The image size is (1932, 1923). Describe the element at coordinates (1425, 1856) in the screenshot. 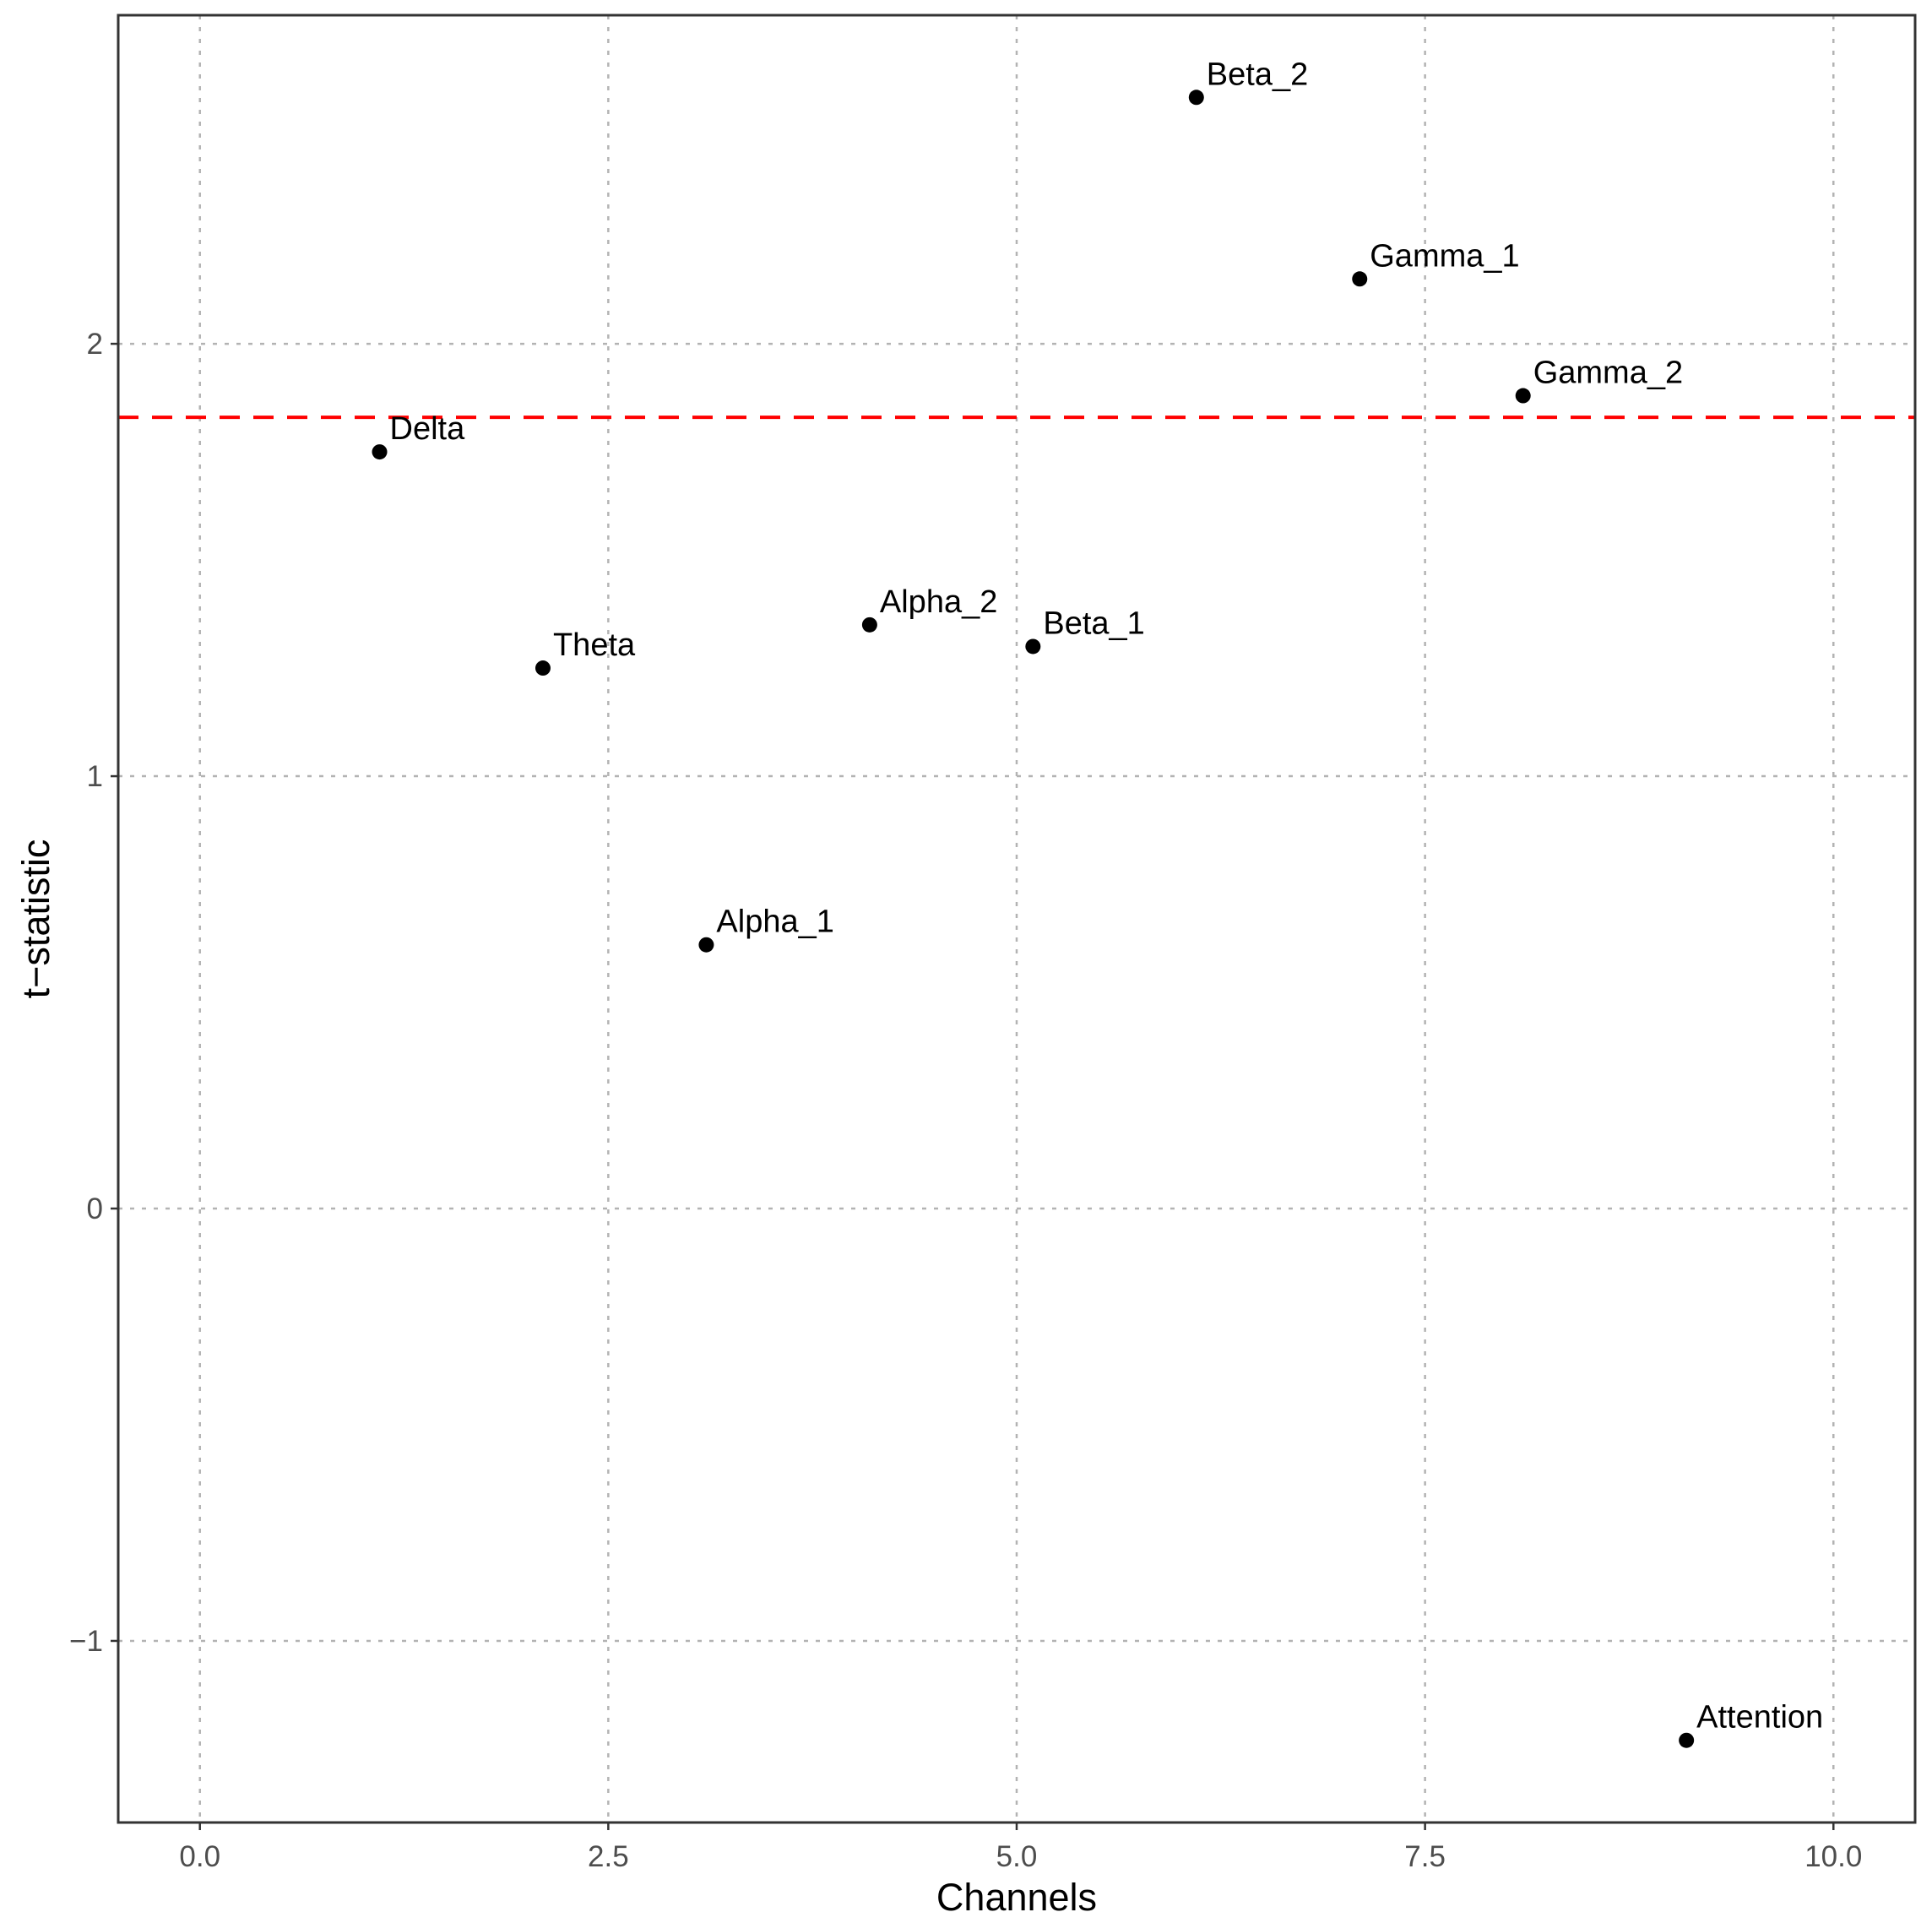

I see `x-tick-label: 7.5` at that location.